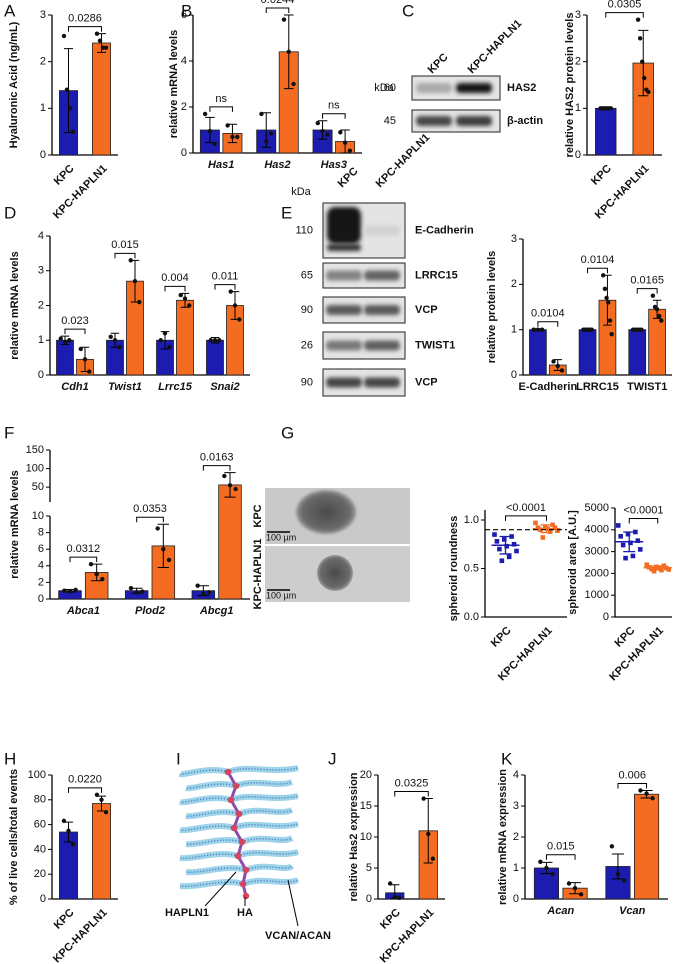  What do you see at coordinates (597, 387) in the screenshot?
I see `x-tick-label: LRRC15` at bounding box center [597, 387].